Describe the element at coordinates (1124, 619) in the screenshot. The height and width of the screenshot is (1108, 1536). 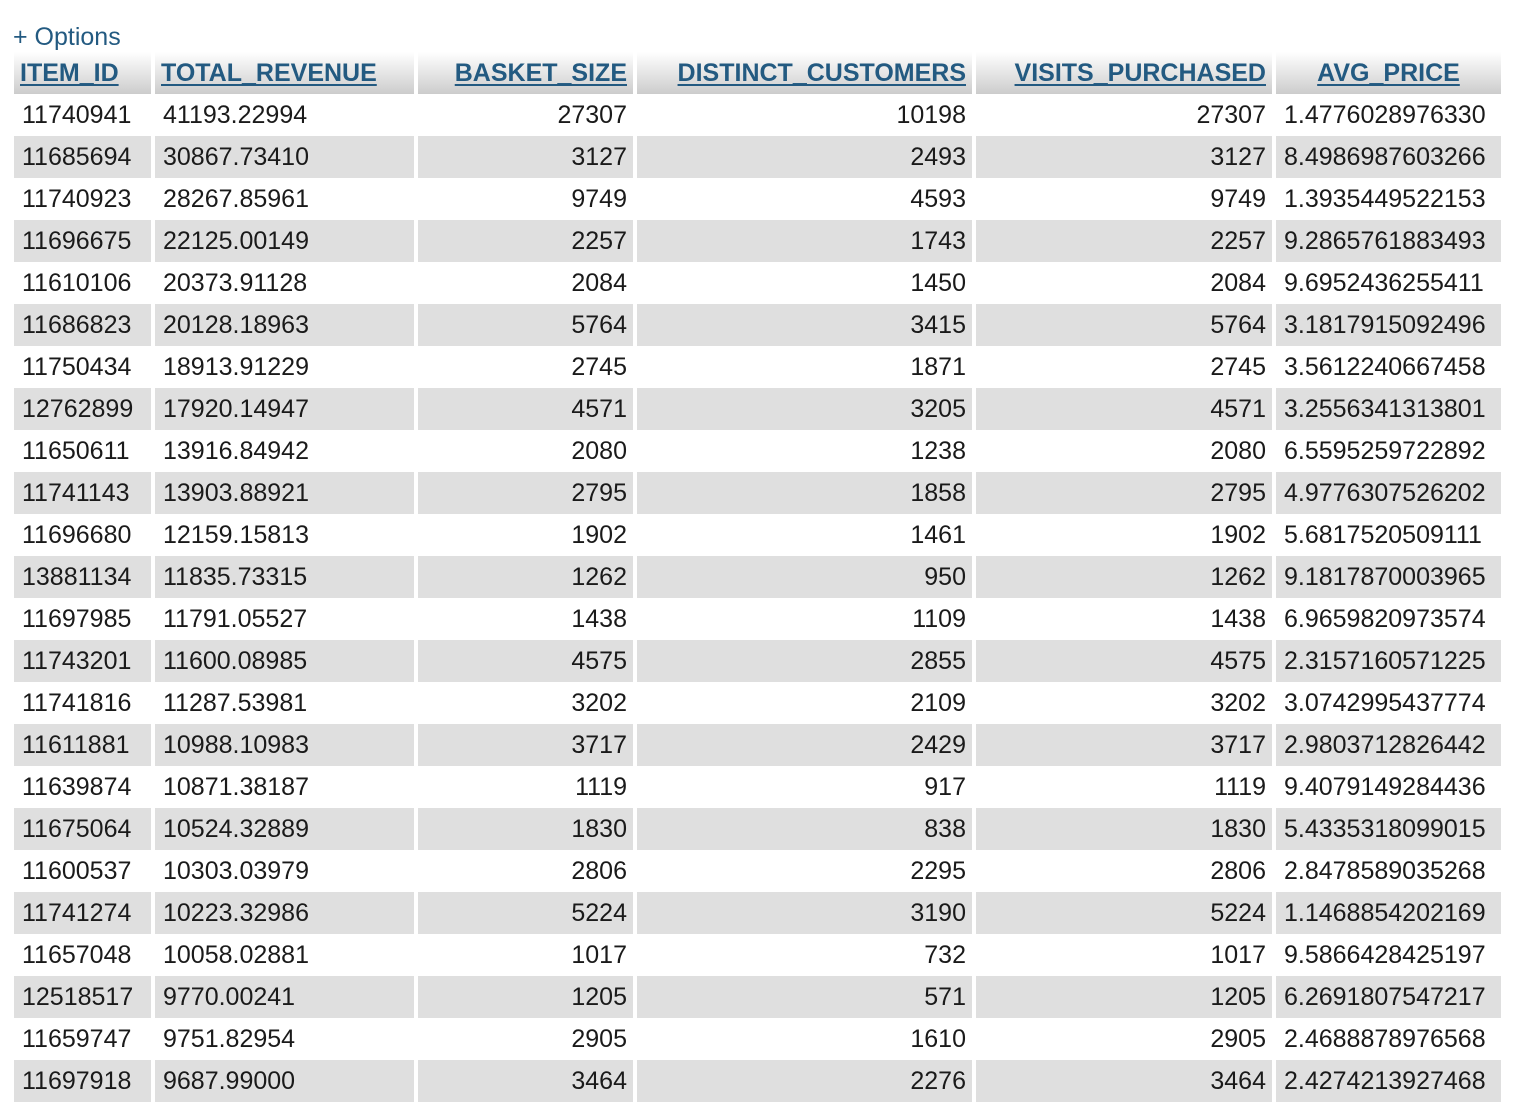
I see `cell-visits-purchased: 1438` at that location.